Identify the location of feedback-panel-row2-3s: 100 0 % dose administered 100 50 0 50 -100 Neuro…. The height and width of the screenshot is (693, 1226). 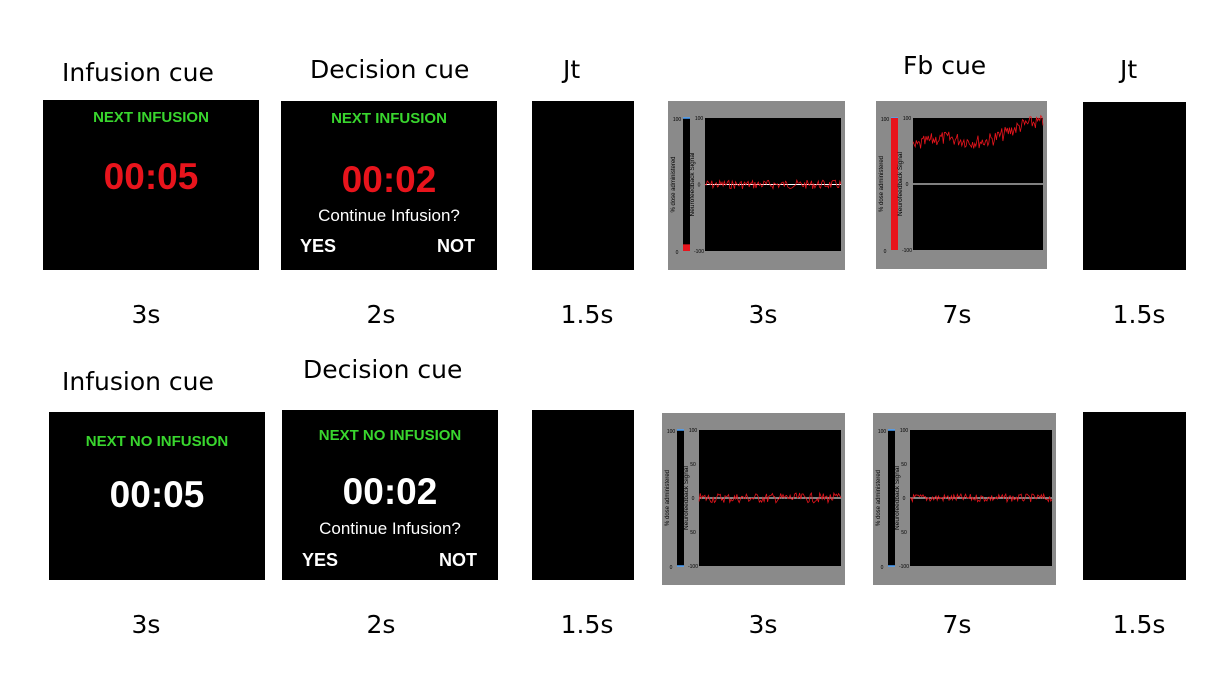
(753, 499).